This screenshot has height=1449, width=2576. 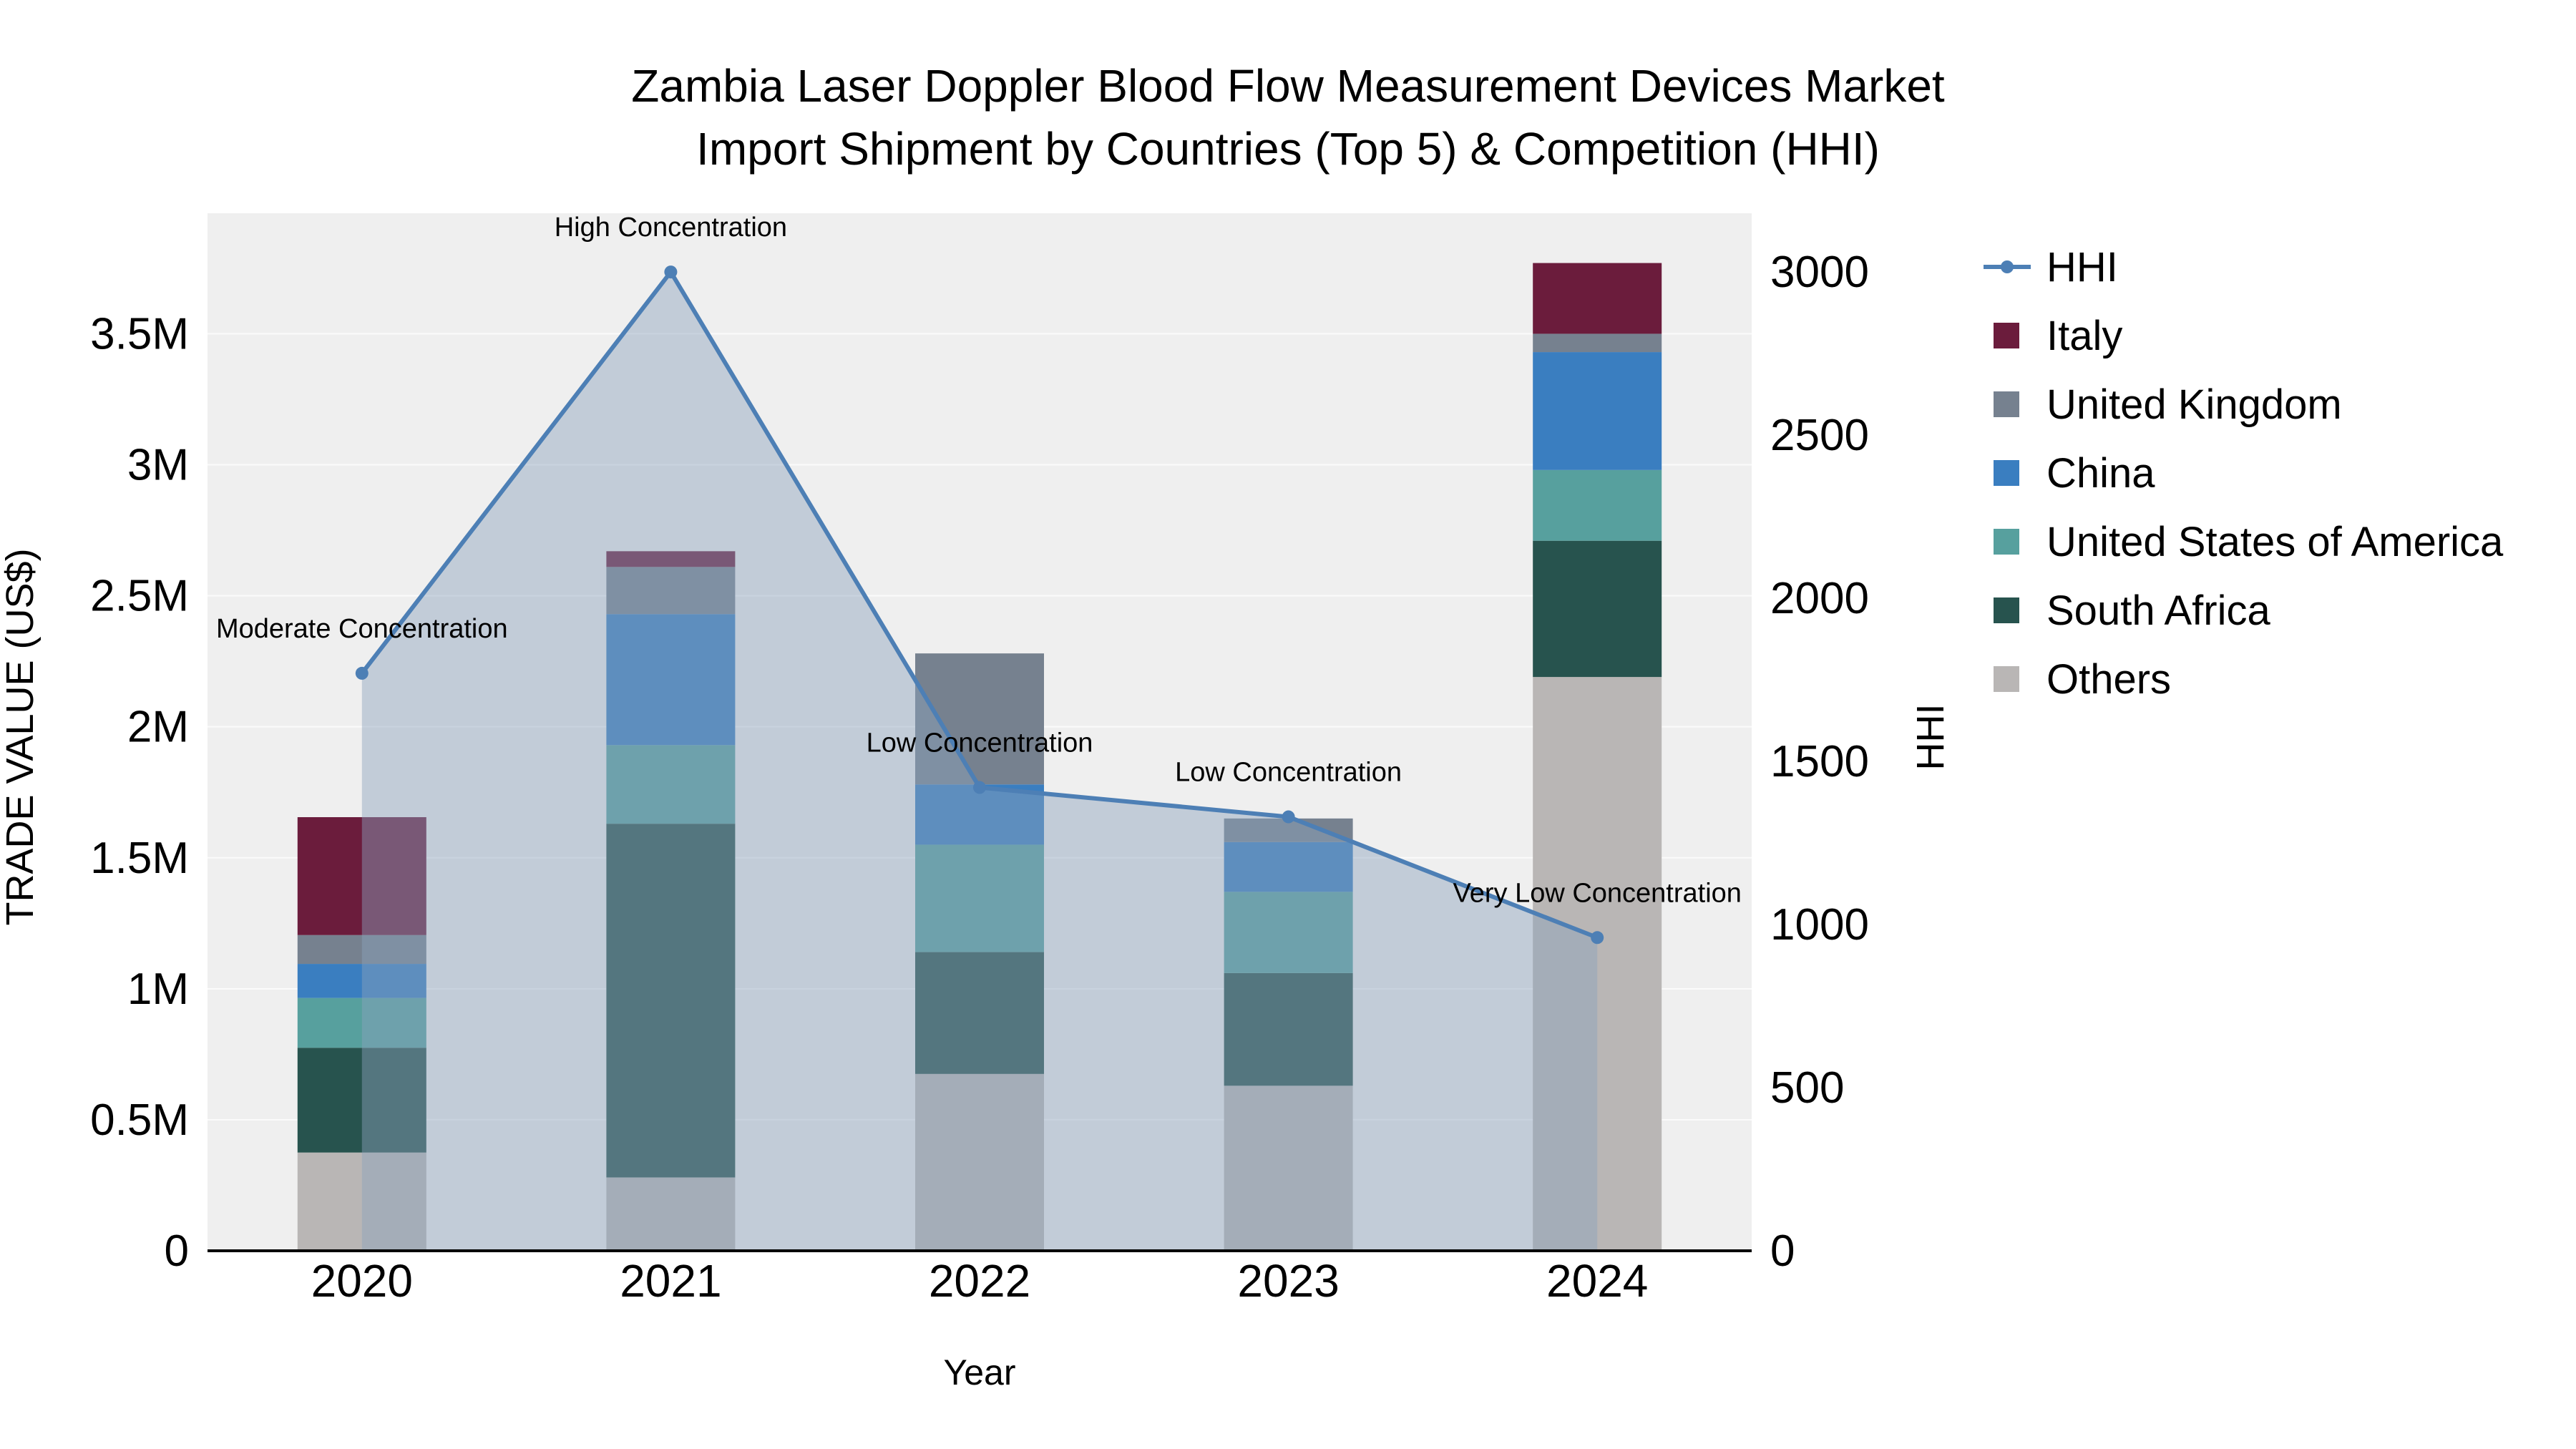 What do you see at coordinates (979, 1013) in the screenshot?
I see `bar-segment-south-africa-2022` at bounding box center [979, 1013].